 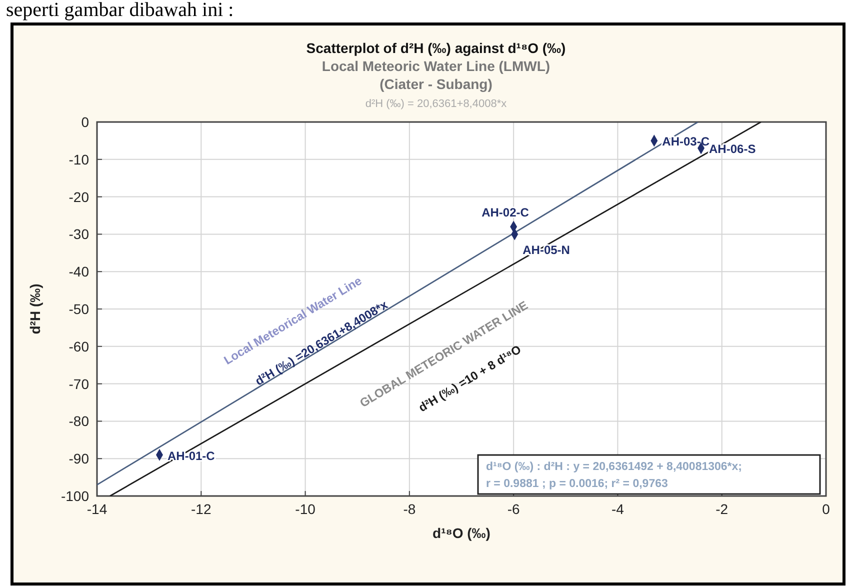 I want to click on annotation: d¹⁸O (‰) : d²H : y = 20,6361492 + 8,40081306*x;, so click(x=614, y=467).